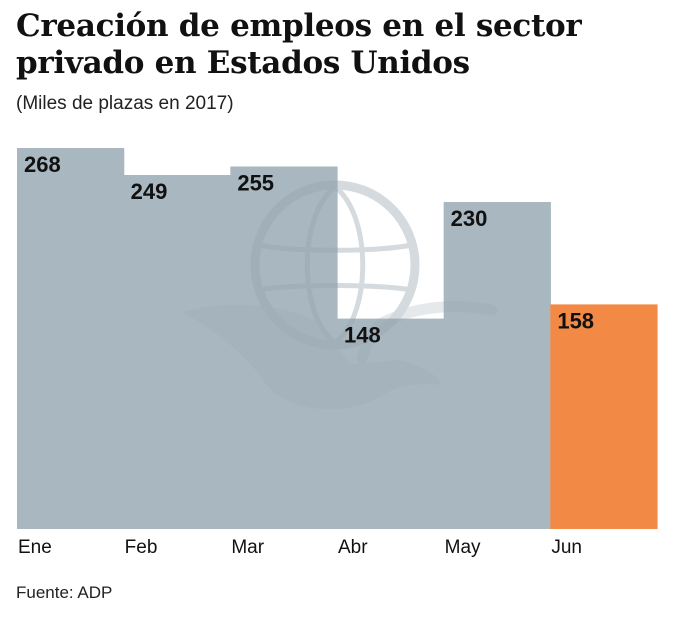 The image size is (673, 620). Describe the element at coordinates (284, 348) in the screenshot. I see `bar-mar` at that location.